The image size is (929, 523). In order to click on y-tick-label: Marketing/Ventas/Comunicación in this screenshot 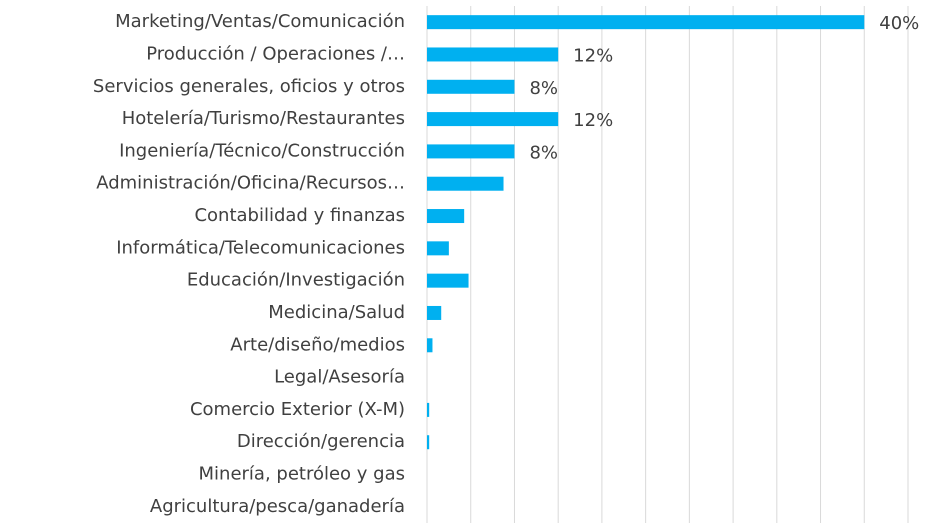, I will do `click(260, 21)`.